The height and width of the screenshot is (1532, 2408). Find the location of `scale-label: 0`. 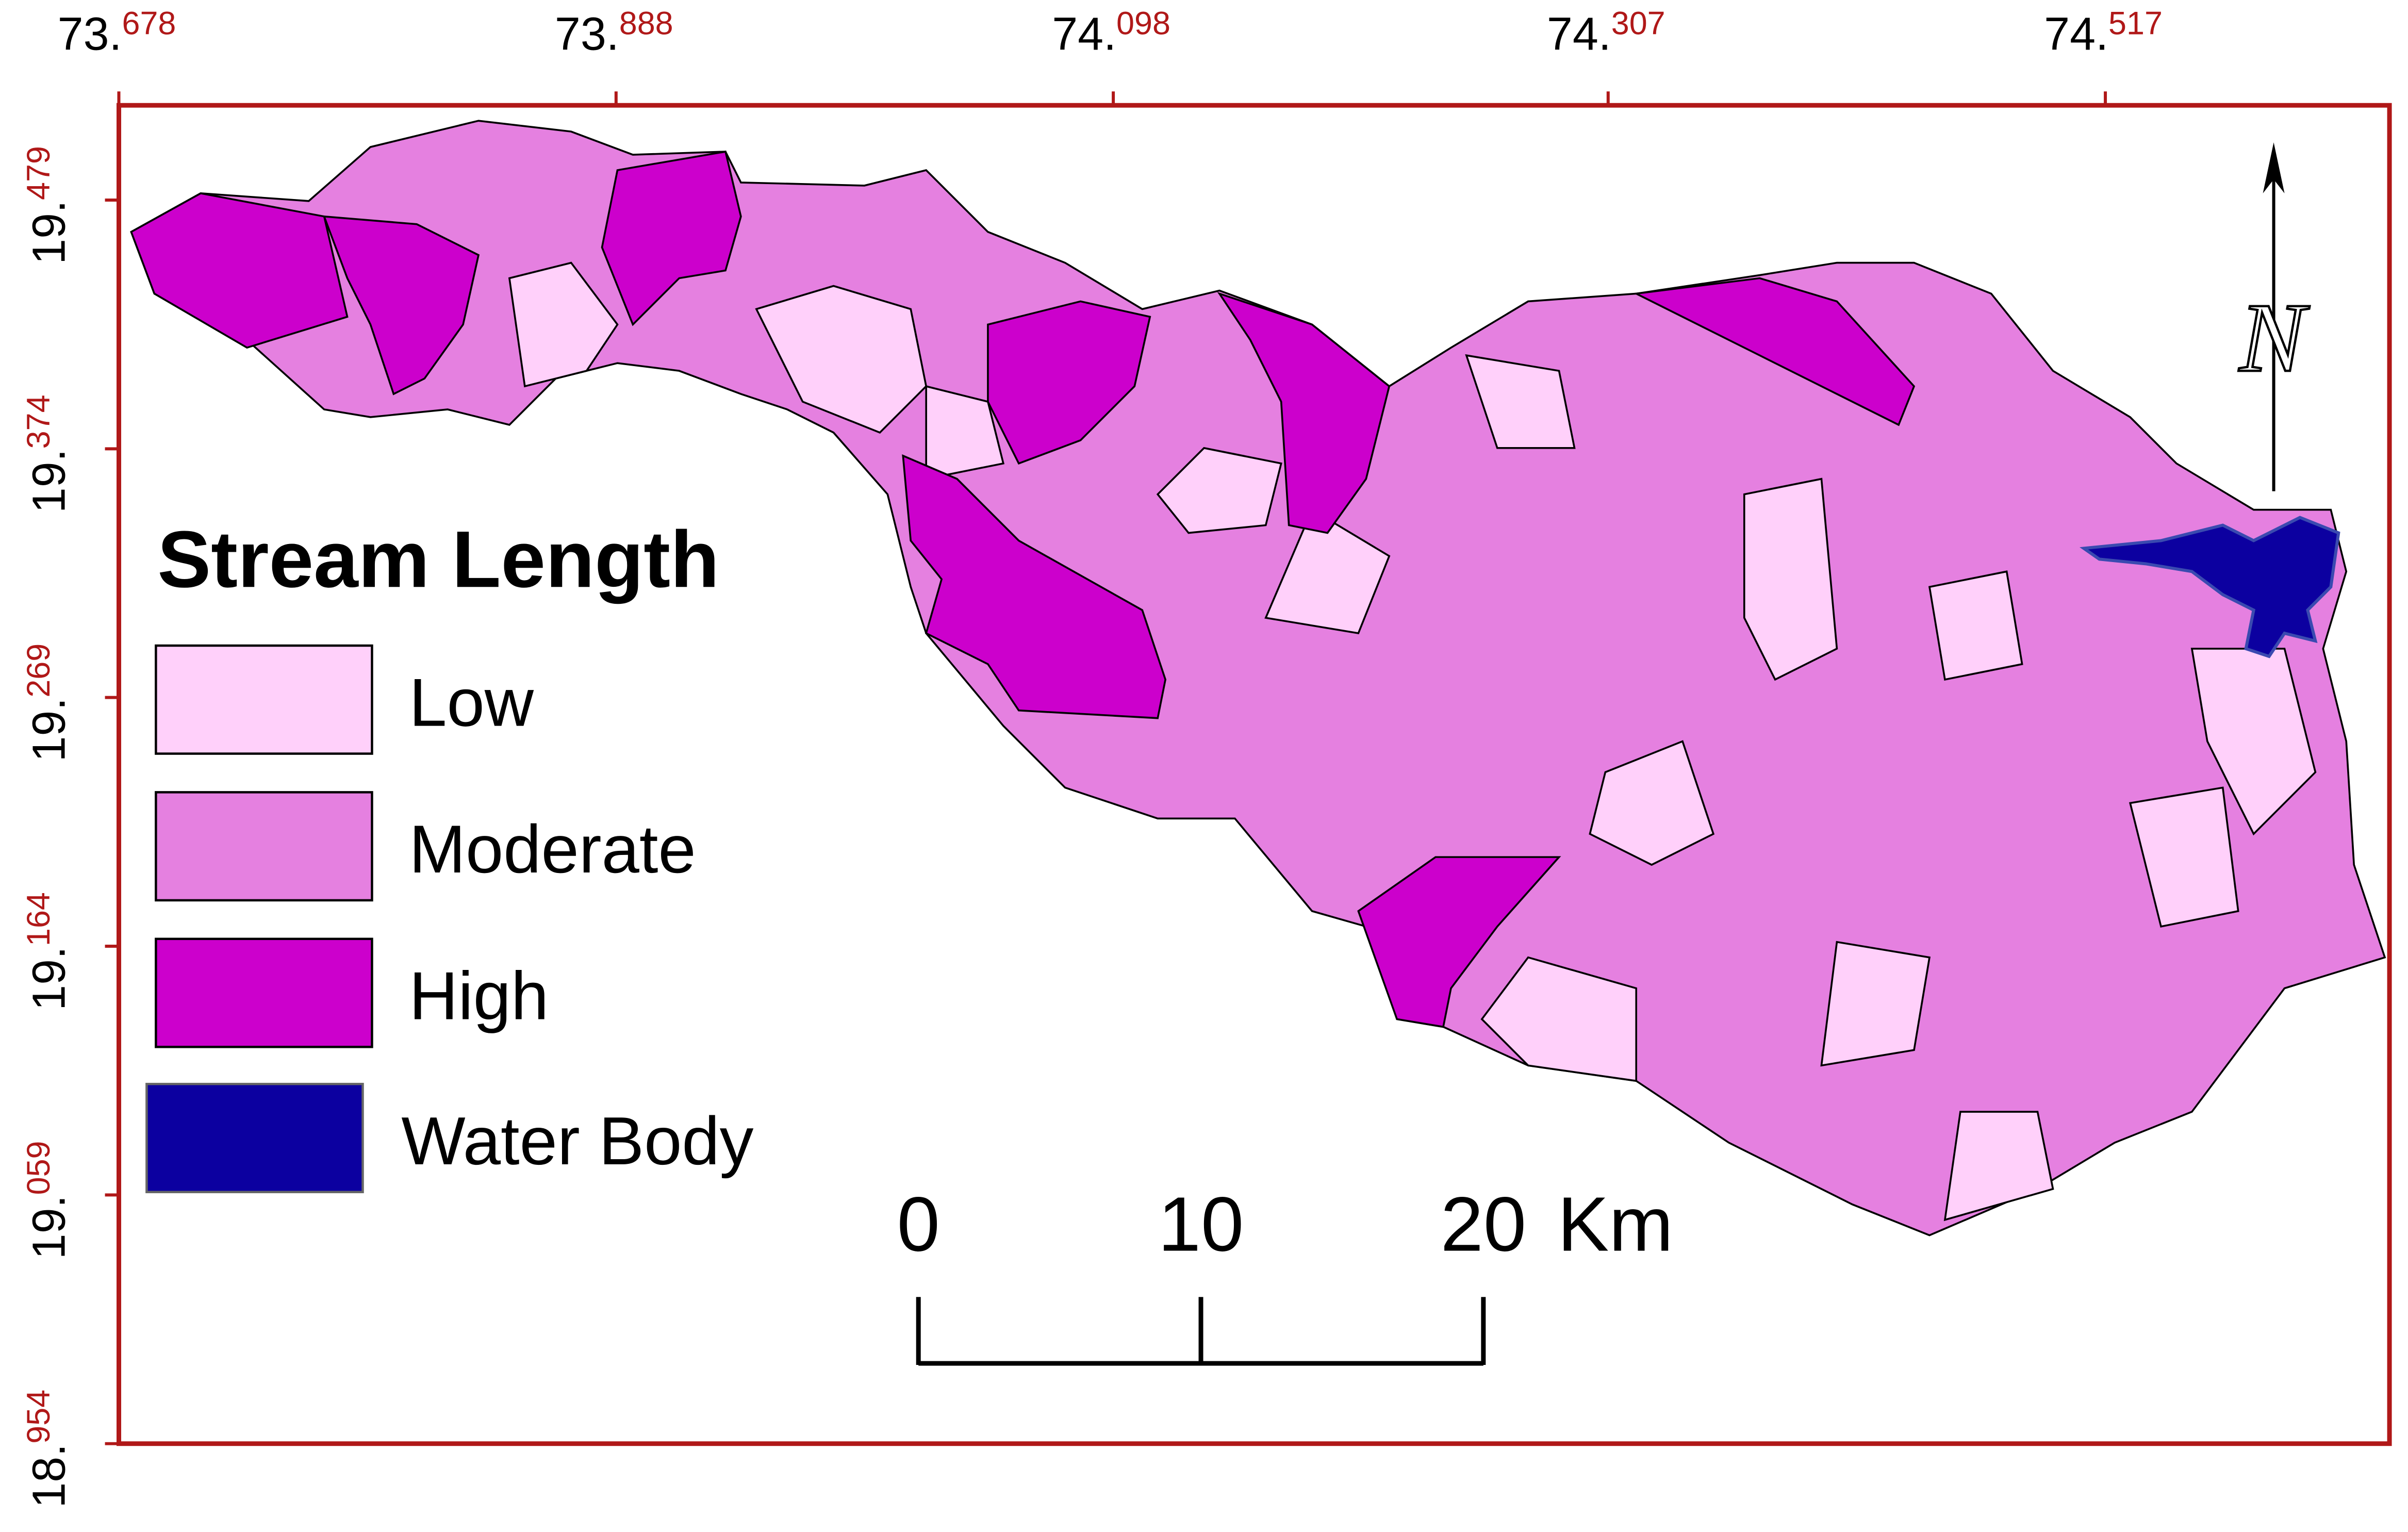

scale-label: 0 is located at coordinates (919, 1224).